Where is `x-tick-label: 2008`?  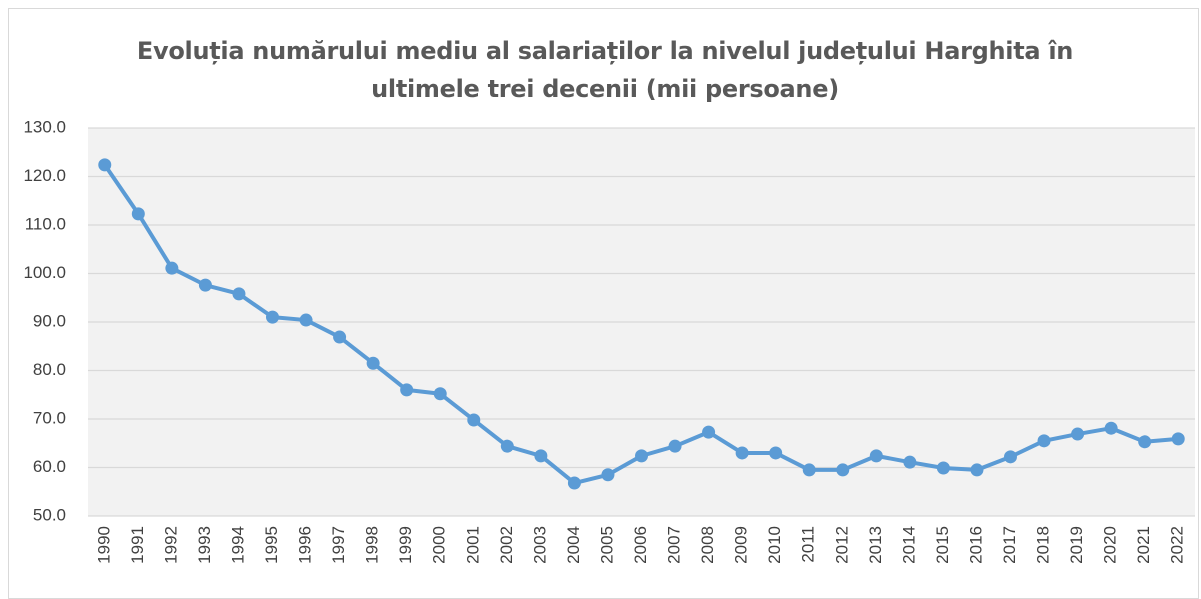 x-tick-label: 2008 is located at coordinates (707, 545).